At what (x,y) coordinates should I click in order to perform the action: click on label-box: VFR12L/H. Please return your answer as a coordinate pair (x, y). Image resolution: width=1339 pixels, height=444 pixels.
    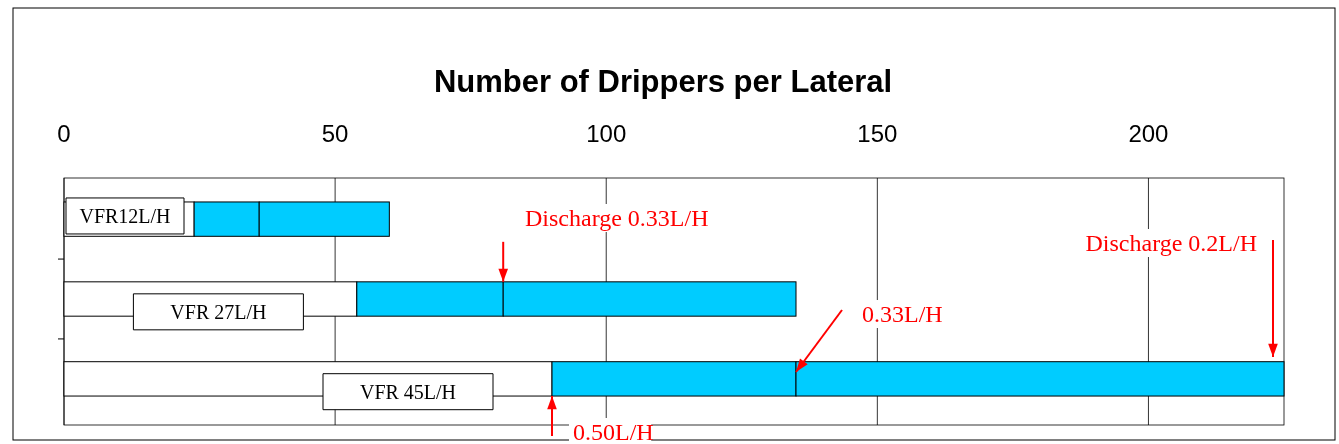
    Looking at the image, I should click on (125, 216).